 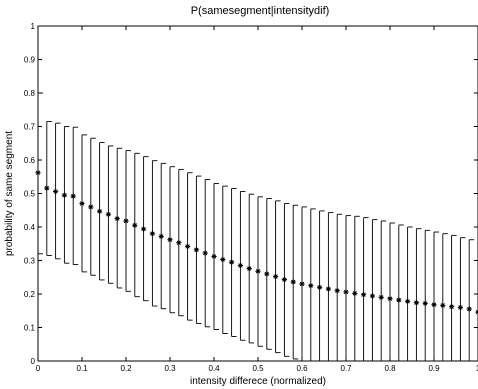 What do you see at coordinates (30, 160) in the screenshot?
I see `y-tick-label: 0.6` at bounding box center [30, 160].